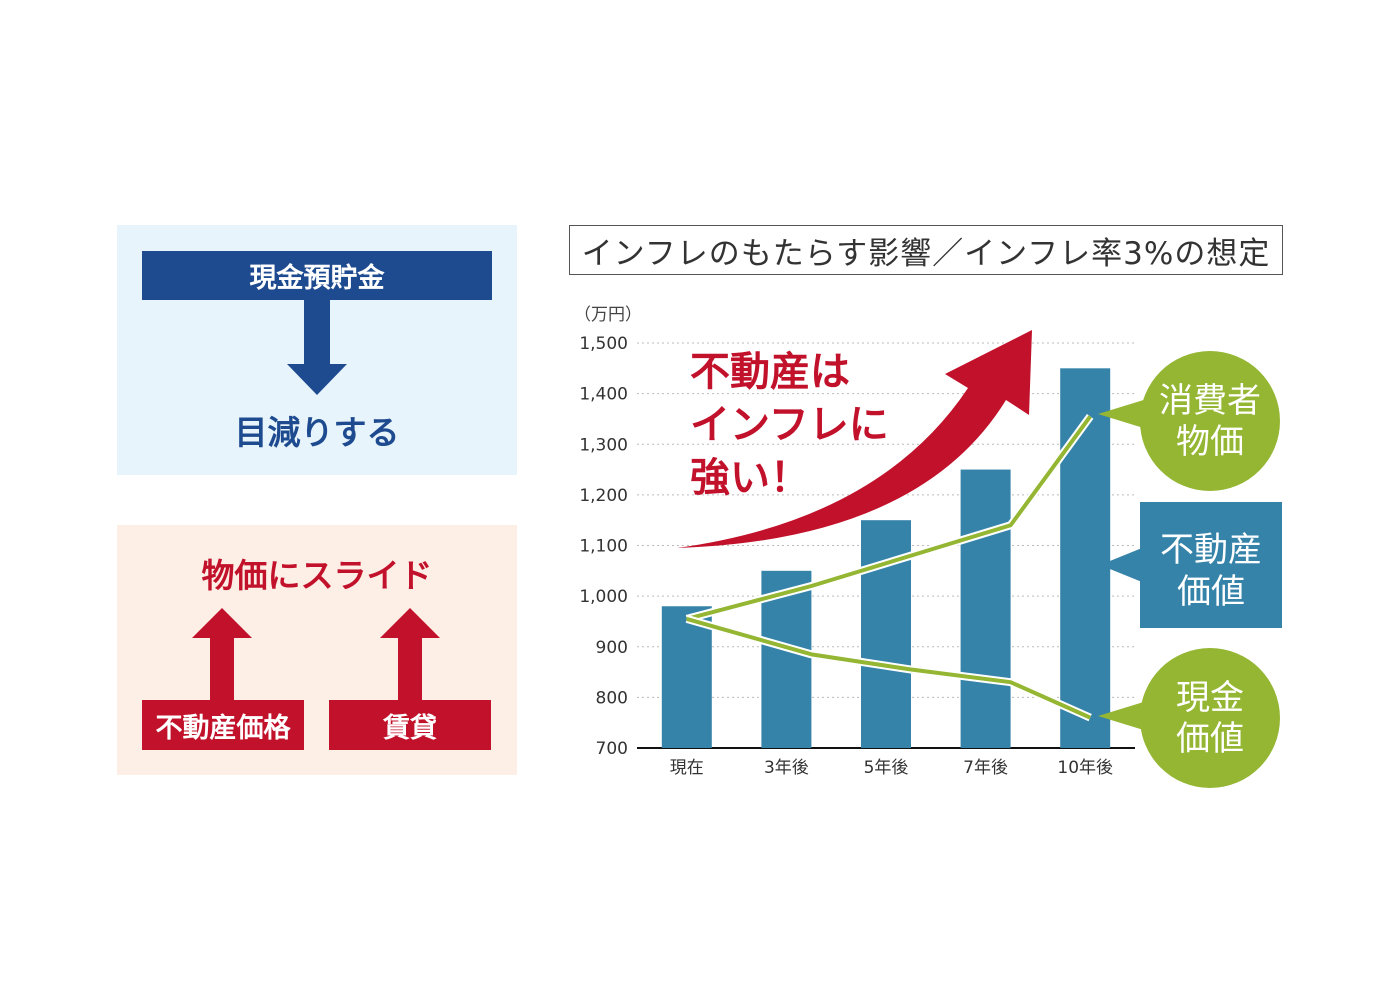 The image size is (1400, 1000). I want to click on realestate-value-label-line2: 価値, so click(1211, 592).